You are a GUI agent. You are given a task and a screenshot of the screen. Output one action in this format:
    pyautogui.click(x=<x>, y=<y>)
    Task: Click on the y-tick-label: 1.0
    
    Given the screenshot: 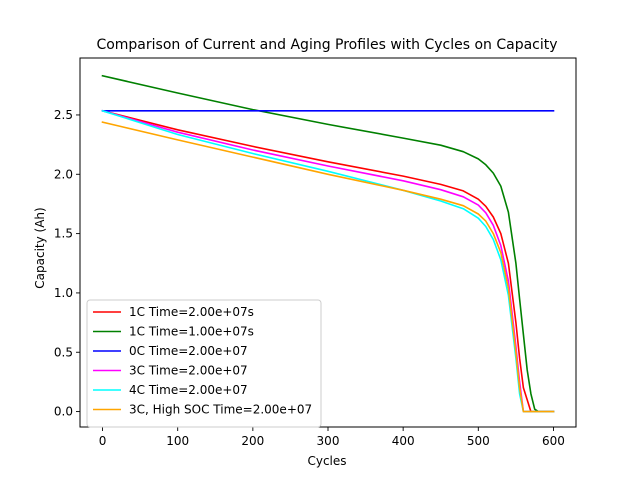 What is the action you would take?
    pyautogui.click(x=63, y=293)
    